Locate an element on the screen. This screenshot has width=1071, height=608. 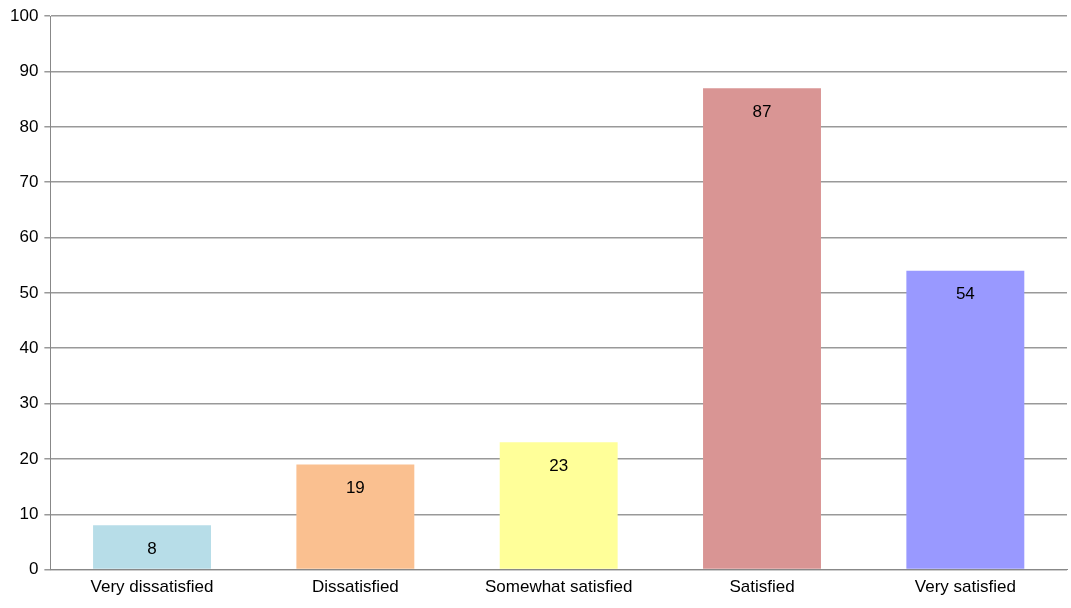
y-tick-label: 90 is located at coordinates (29, 71).